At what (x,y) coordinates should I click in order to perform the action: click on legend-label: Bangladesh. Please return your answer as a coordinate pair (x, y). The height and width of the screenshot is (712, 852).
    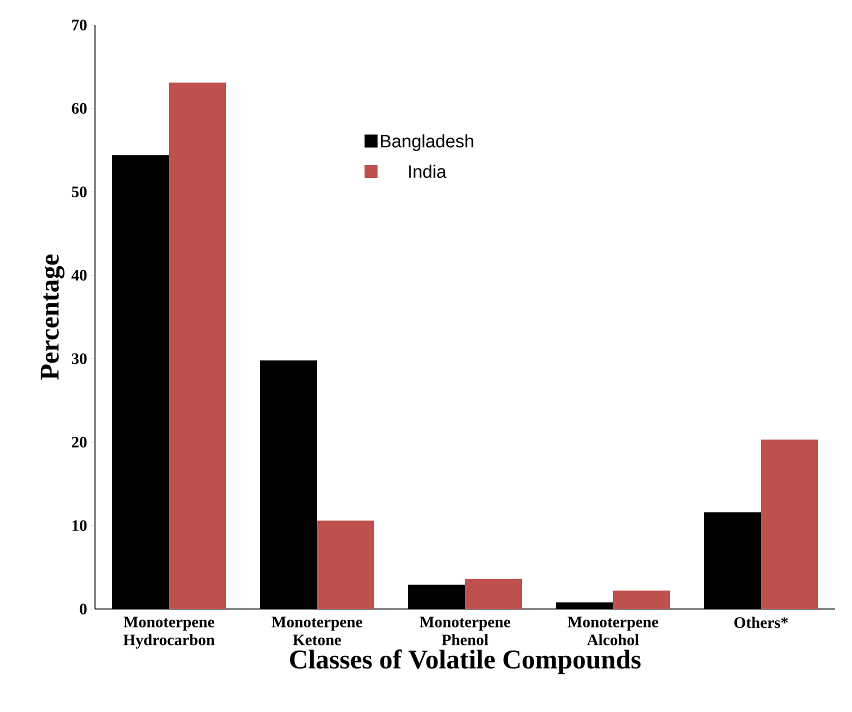
    Looking at the image, I should click on (427, 143).